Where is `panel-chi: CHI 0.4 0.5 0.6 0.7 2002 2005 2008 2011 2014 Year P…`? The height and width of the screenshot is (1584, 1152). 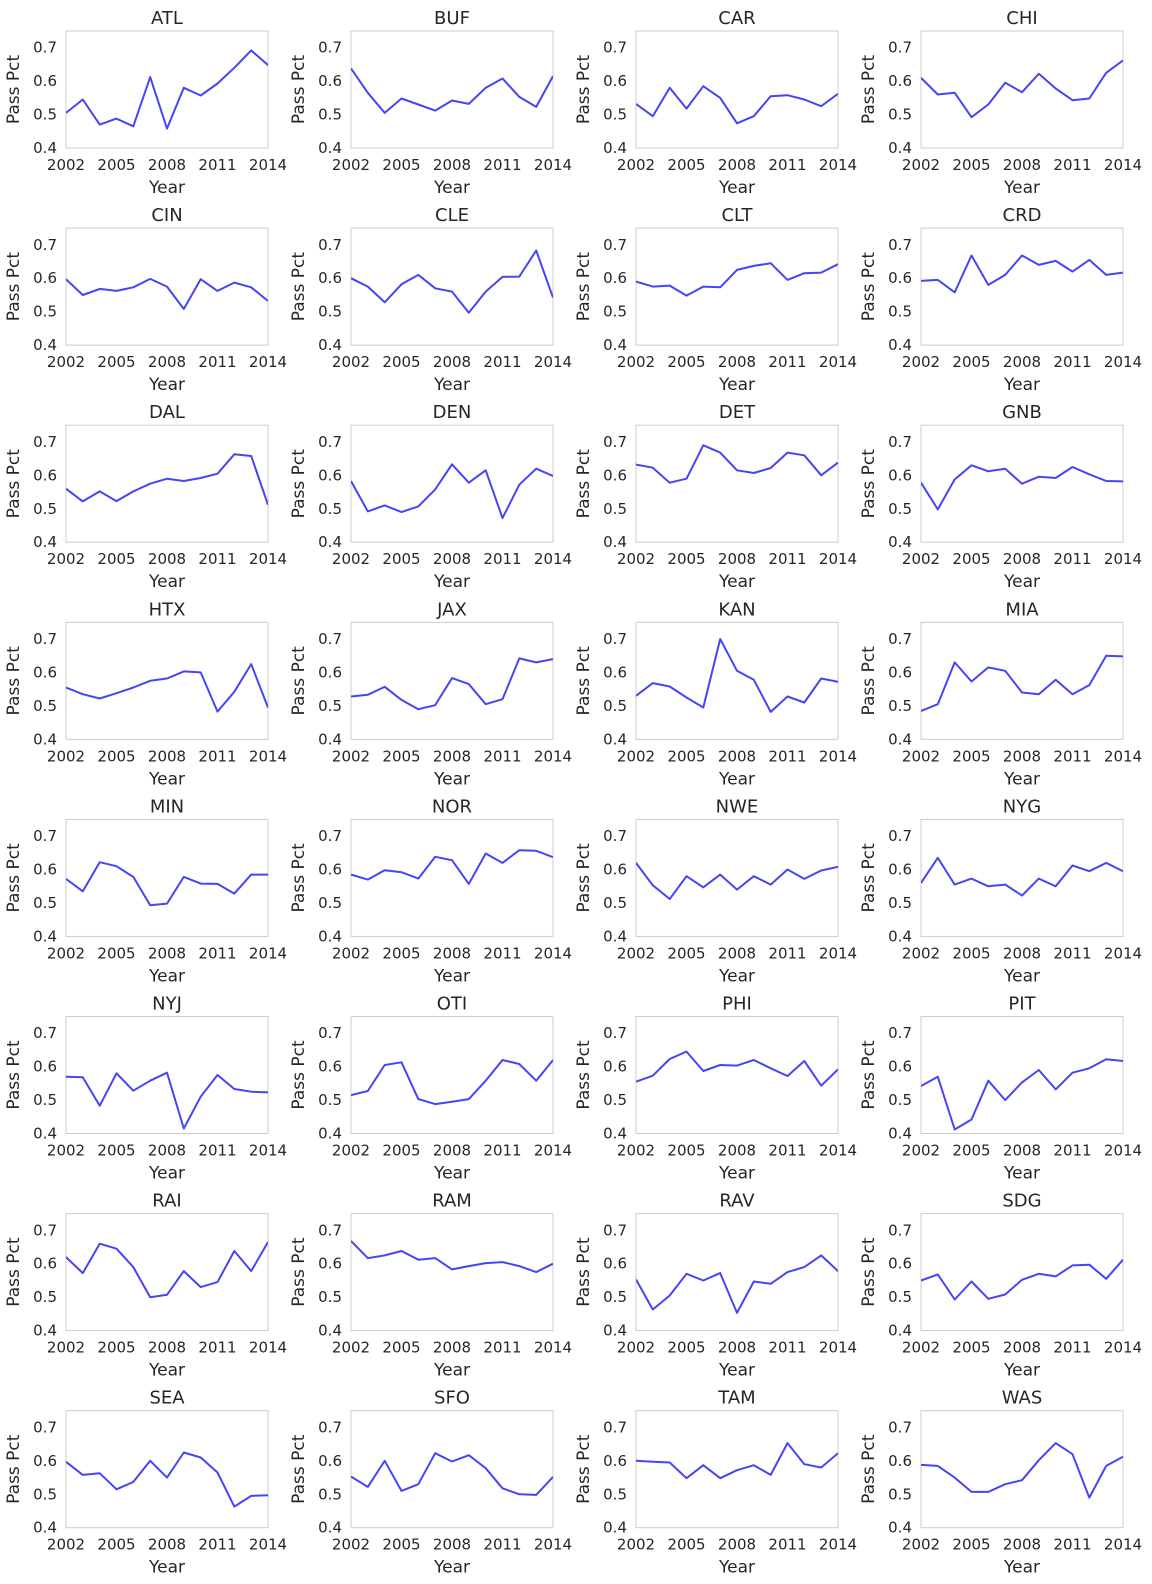
panel-chi: CHI 0.4 0.5 0.6 0.7 2002 2005 2008 2011 2014 Year P… is located at coordinates (1000, 103).